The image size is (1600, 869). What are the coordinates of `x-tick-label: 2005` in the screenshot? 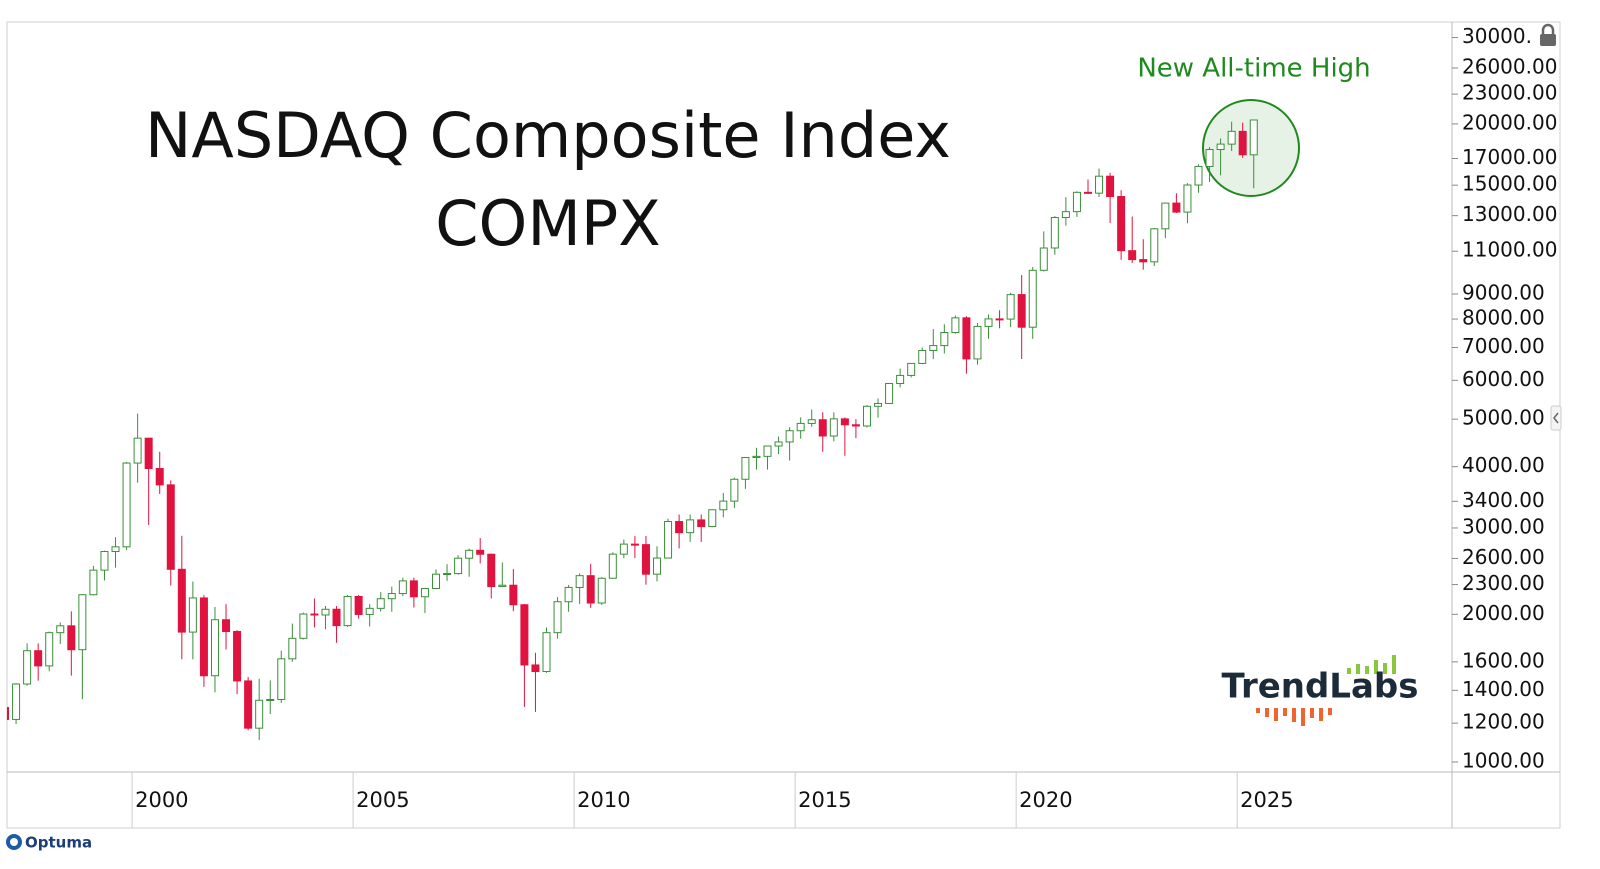 It's located at (382, 800).